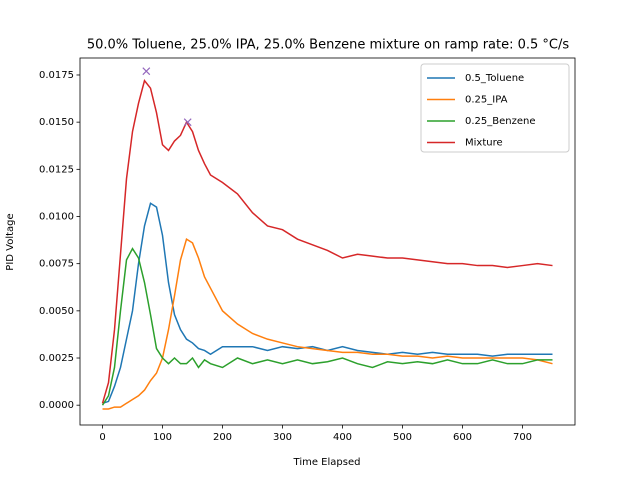 The image size is (640, 480). I want to click on legend-box, so click(495, 108).